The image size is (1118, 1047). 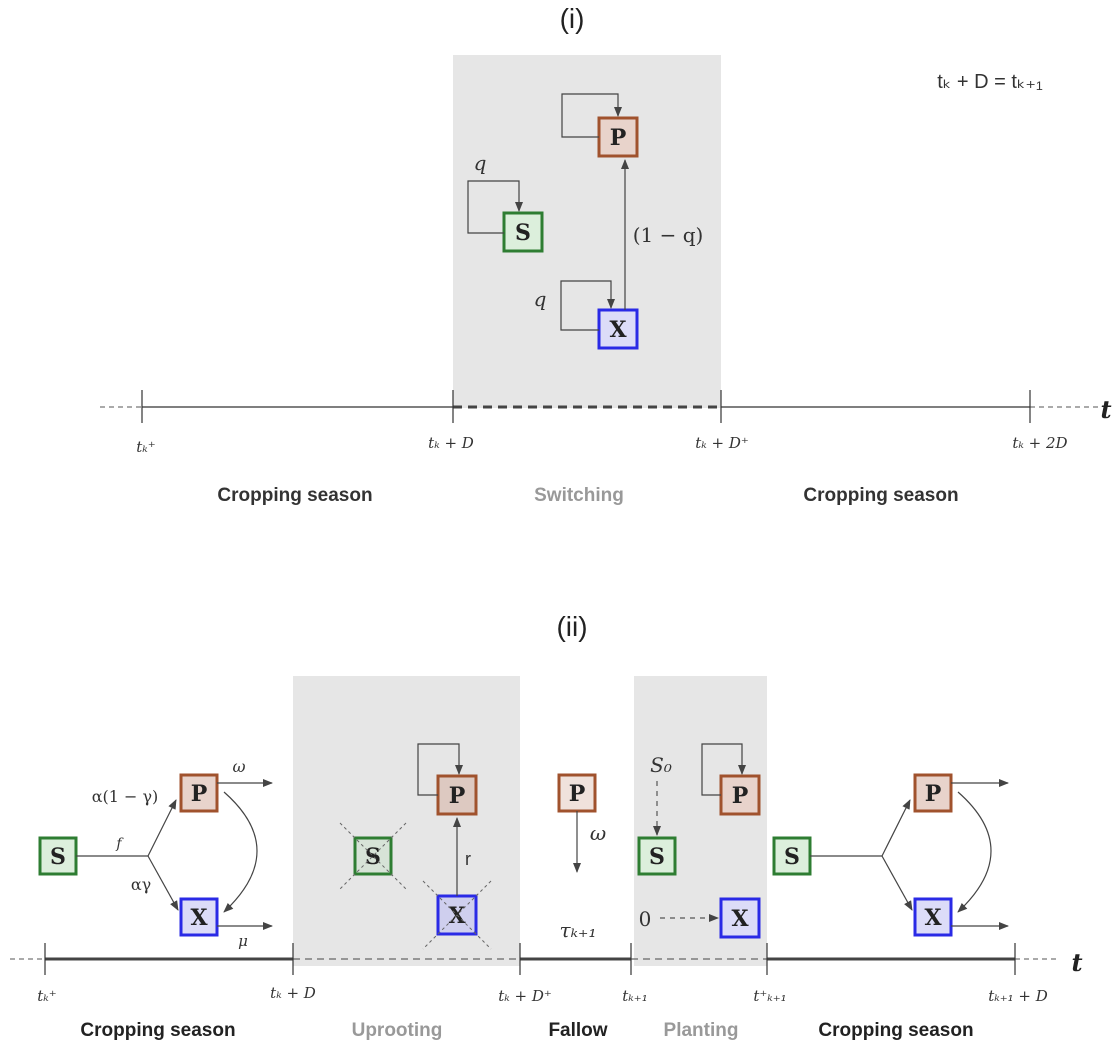 What do you see at coordinates (495, 207) in the screenshot?
I see `s-self-loop-i` at bounding box center [495, 207].